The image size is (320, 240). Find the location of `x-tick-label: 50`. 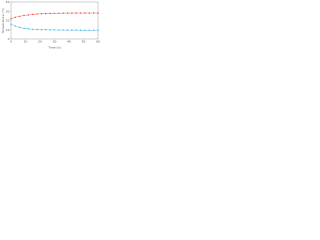

x-tick-label: 50 is located at coordinates (84, 42).